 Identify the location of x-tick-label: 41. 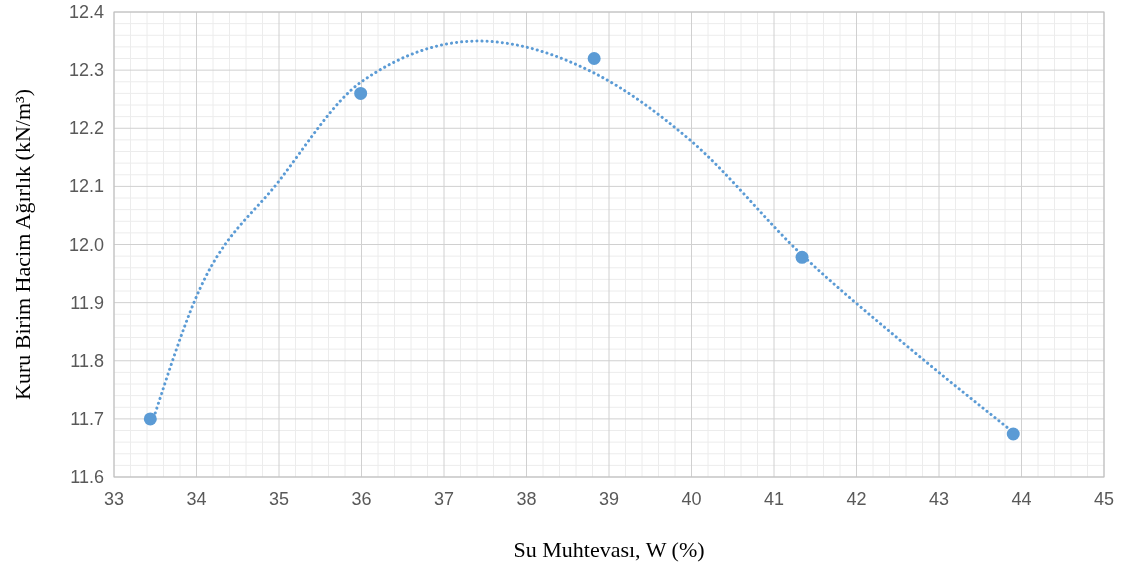
(774, 499).